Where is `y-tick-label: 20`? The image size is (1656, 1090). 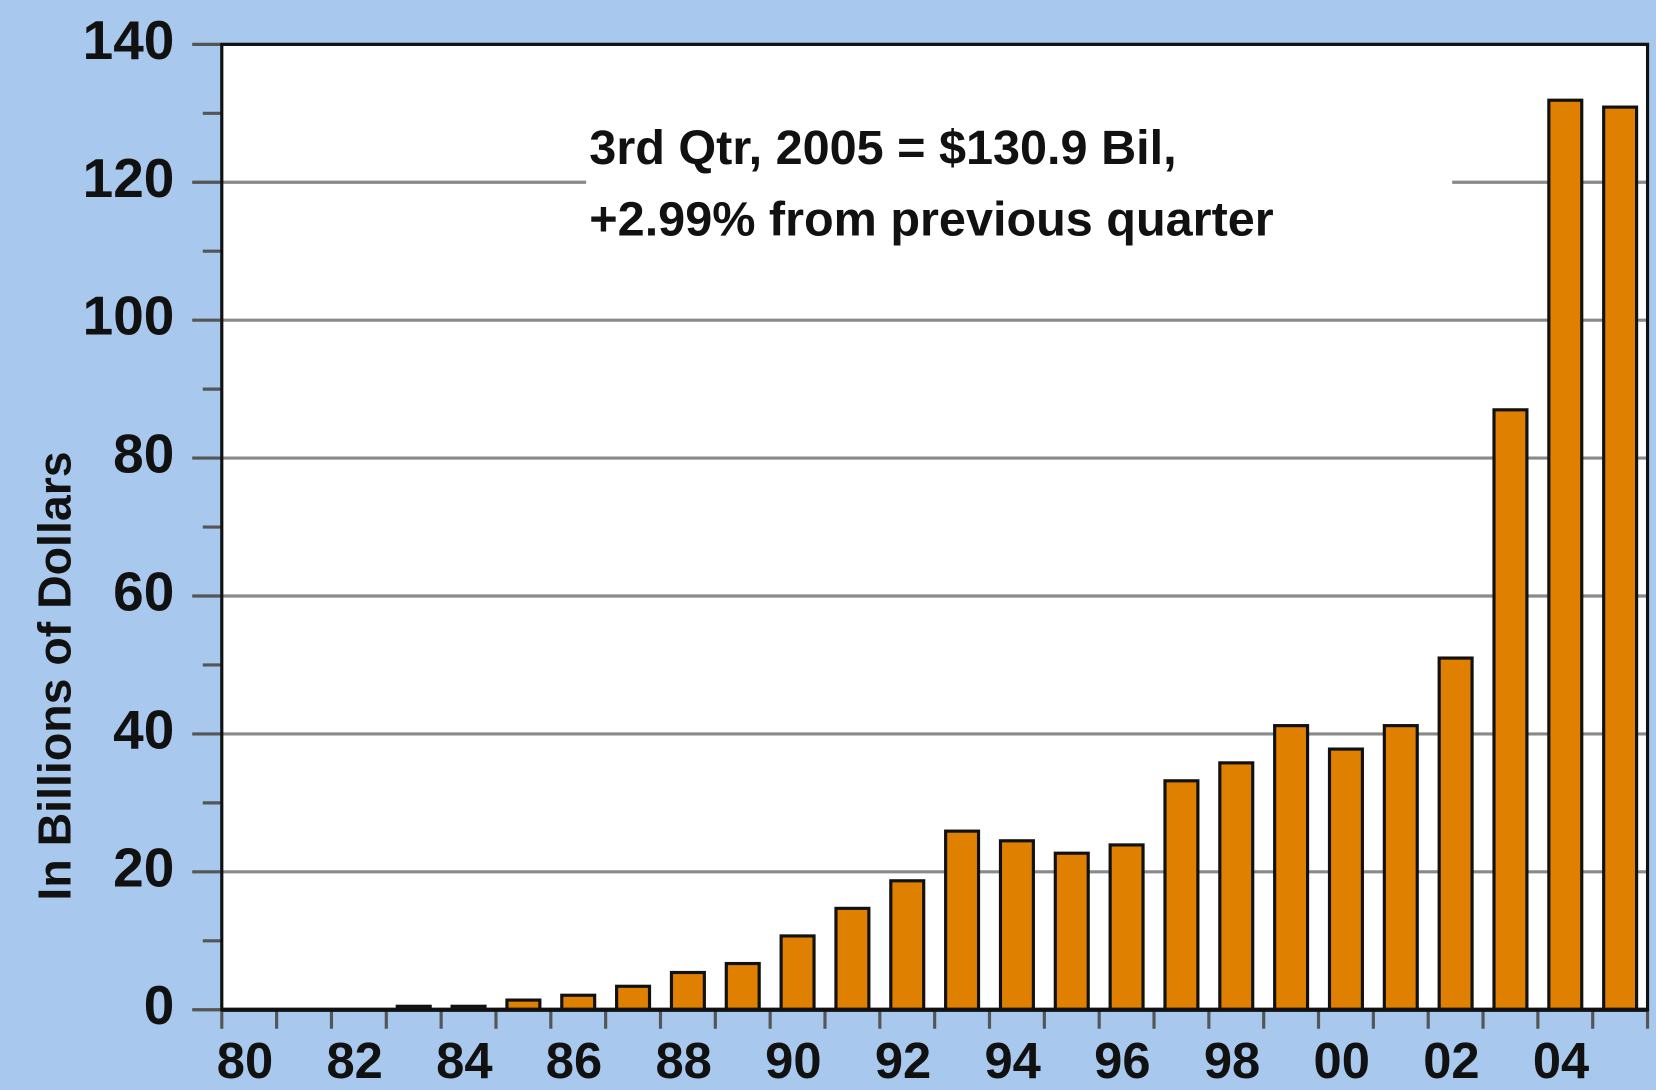 y-tick-label: 20 is located at coordinates (143, 867).